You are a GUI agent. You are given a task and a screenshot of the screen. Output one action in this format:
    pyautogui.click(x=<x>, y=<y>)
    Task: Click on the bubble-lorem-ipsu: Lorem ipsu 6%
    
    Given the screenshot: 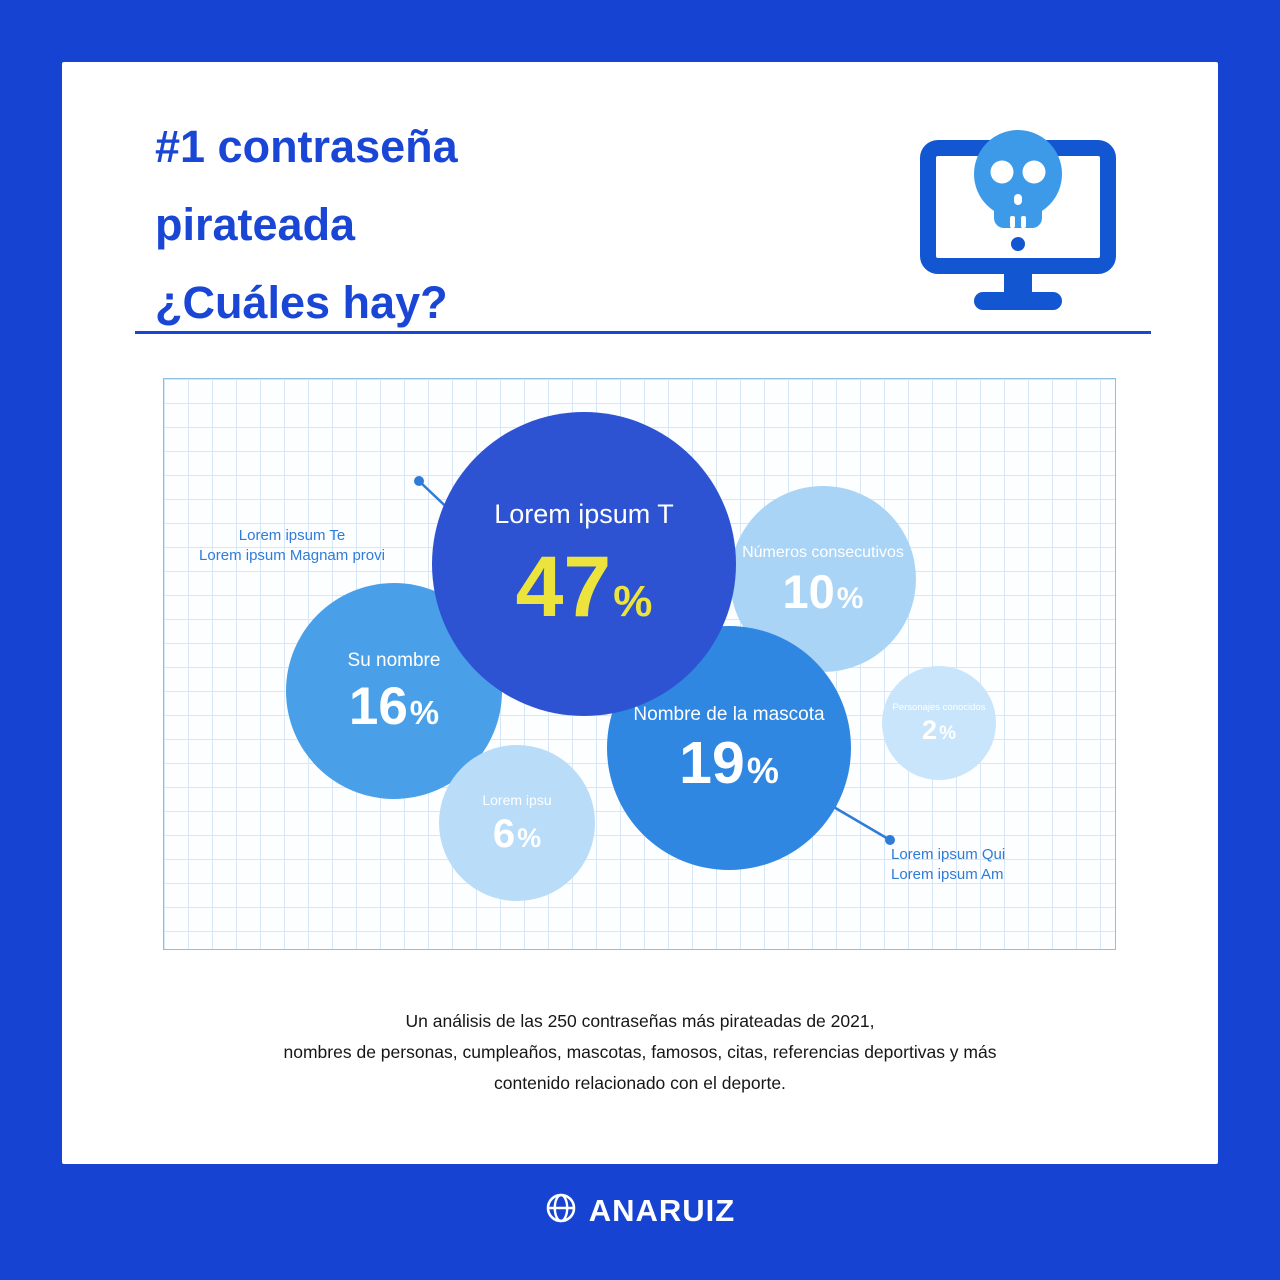 What is the action you would take?
    pyautogui.click(x=517, y=823)
    